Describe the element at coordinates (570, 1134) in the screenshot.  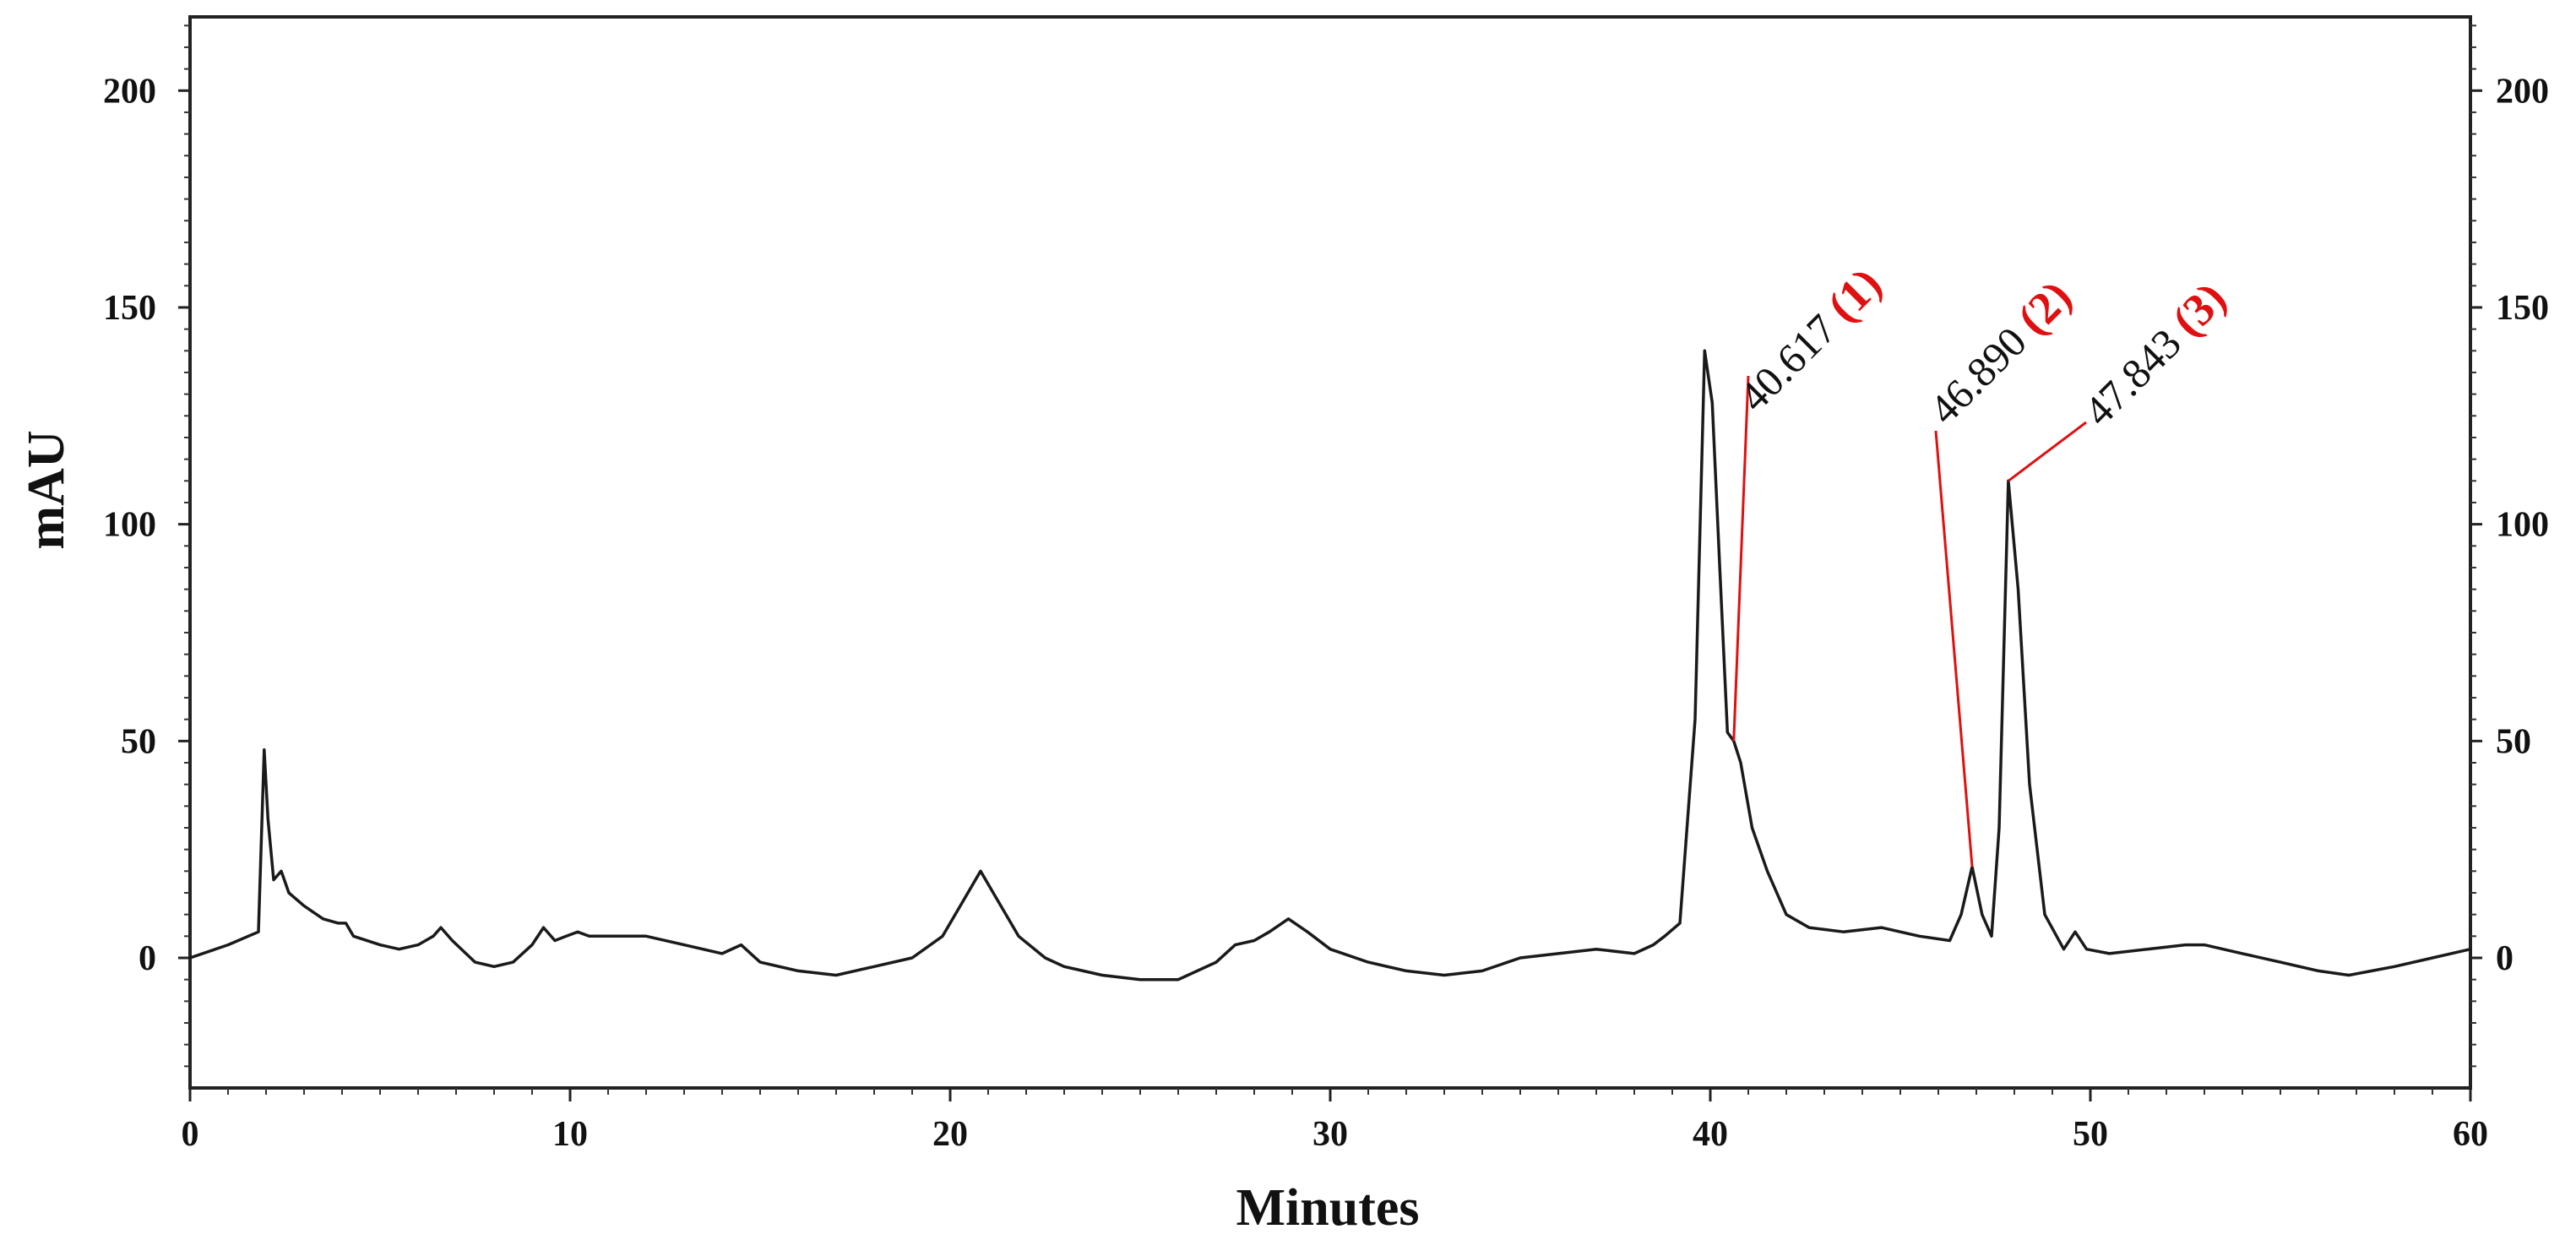
I see `x-tick-label-10: 10` at that location.